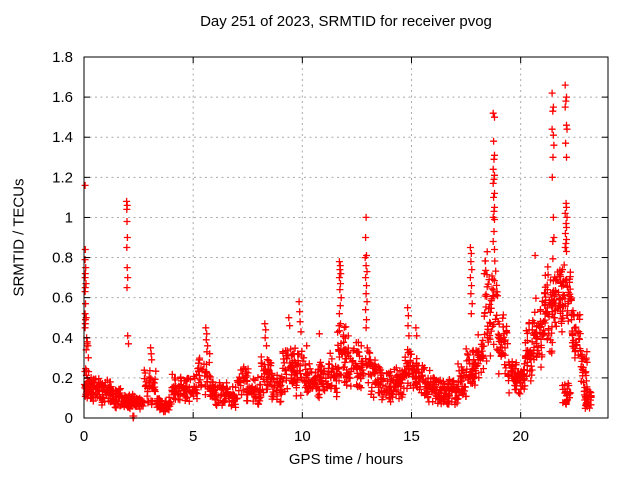 The width and height of the screenshot is (640, 480). Describe the element at coordinates (346, 459) in the screenshot. I see `x-axis-label: GPS time / hours` at that location.